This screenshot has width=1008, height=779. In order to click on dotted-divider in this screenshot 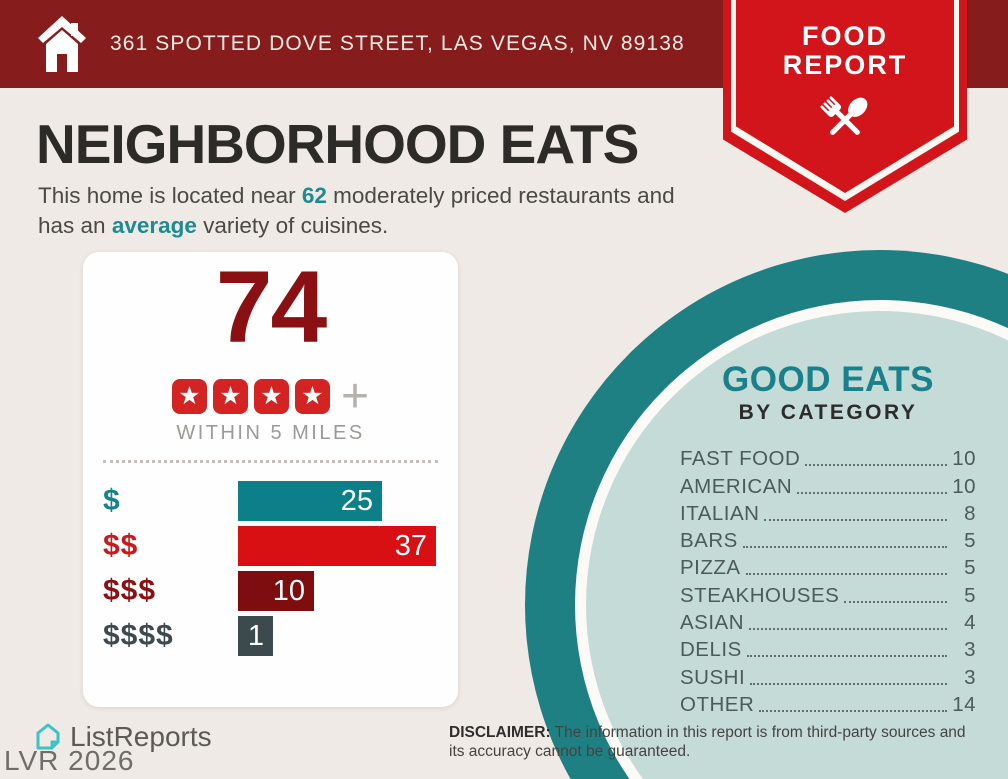, I will do `click(270, 461)`.